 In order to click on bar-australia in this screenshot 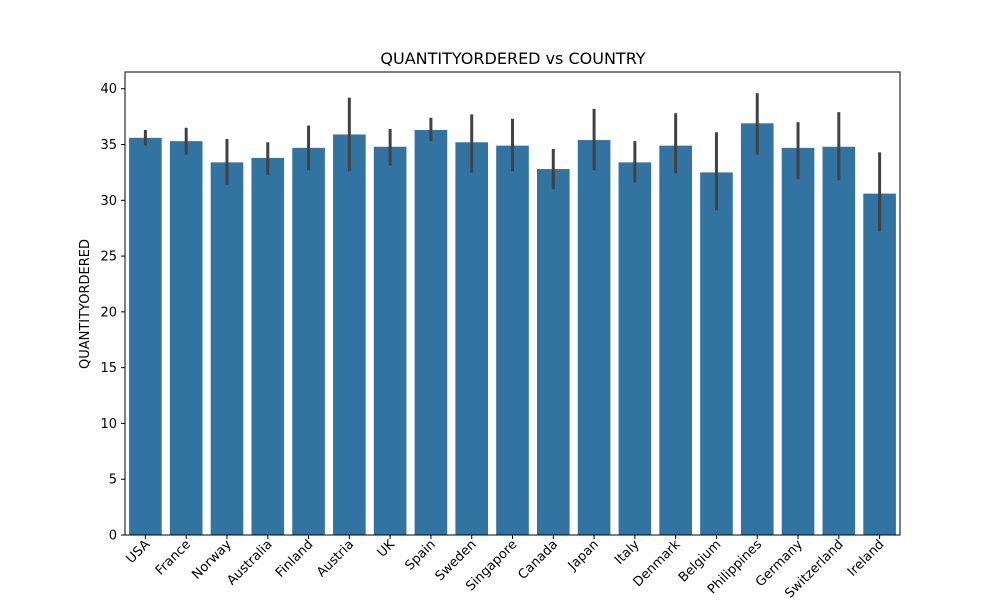, I will do `click(268, 346)`.